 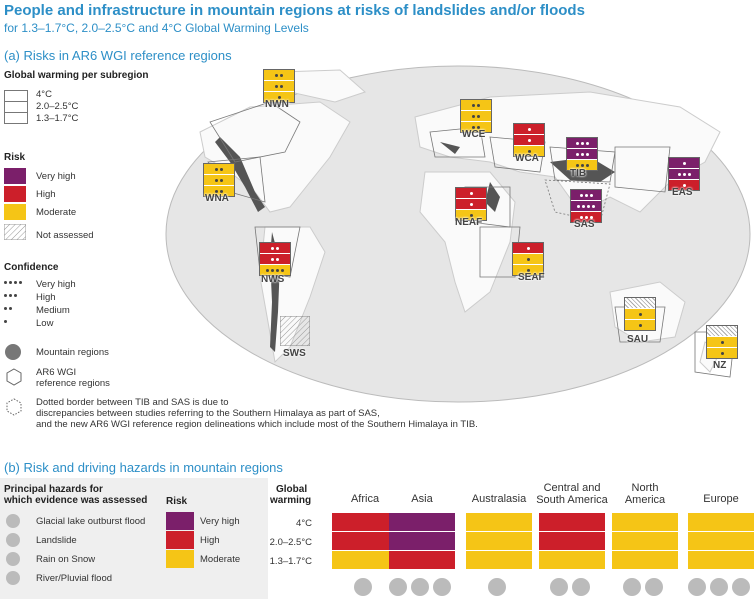 I want to click on confidence-dots-medium, so click(x=8, y=308).